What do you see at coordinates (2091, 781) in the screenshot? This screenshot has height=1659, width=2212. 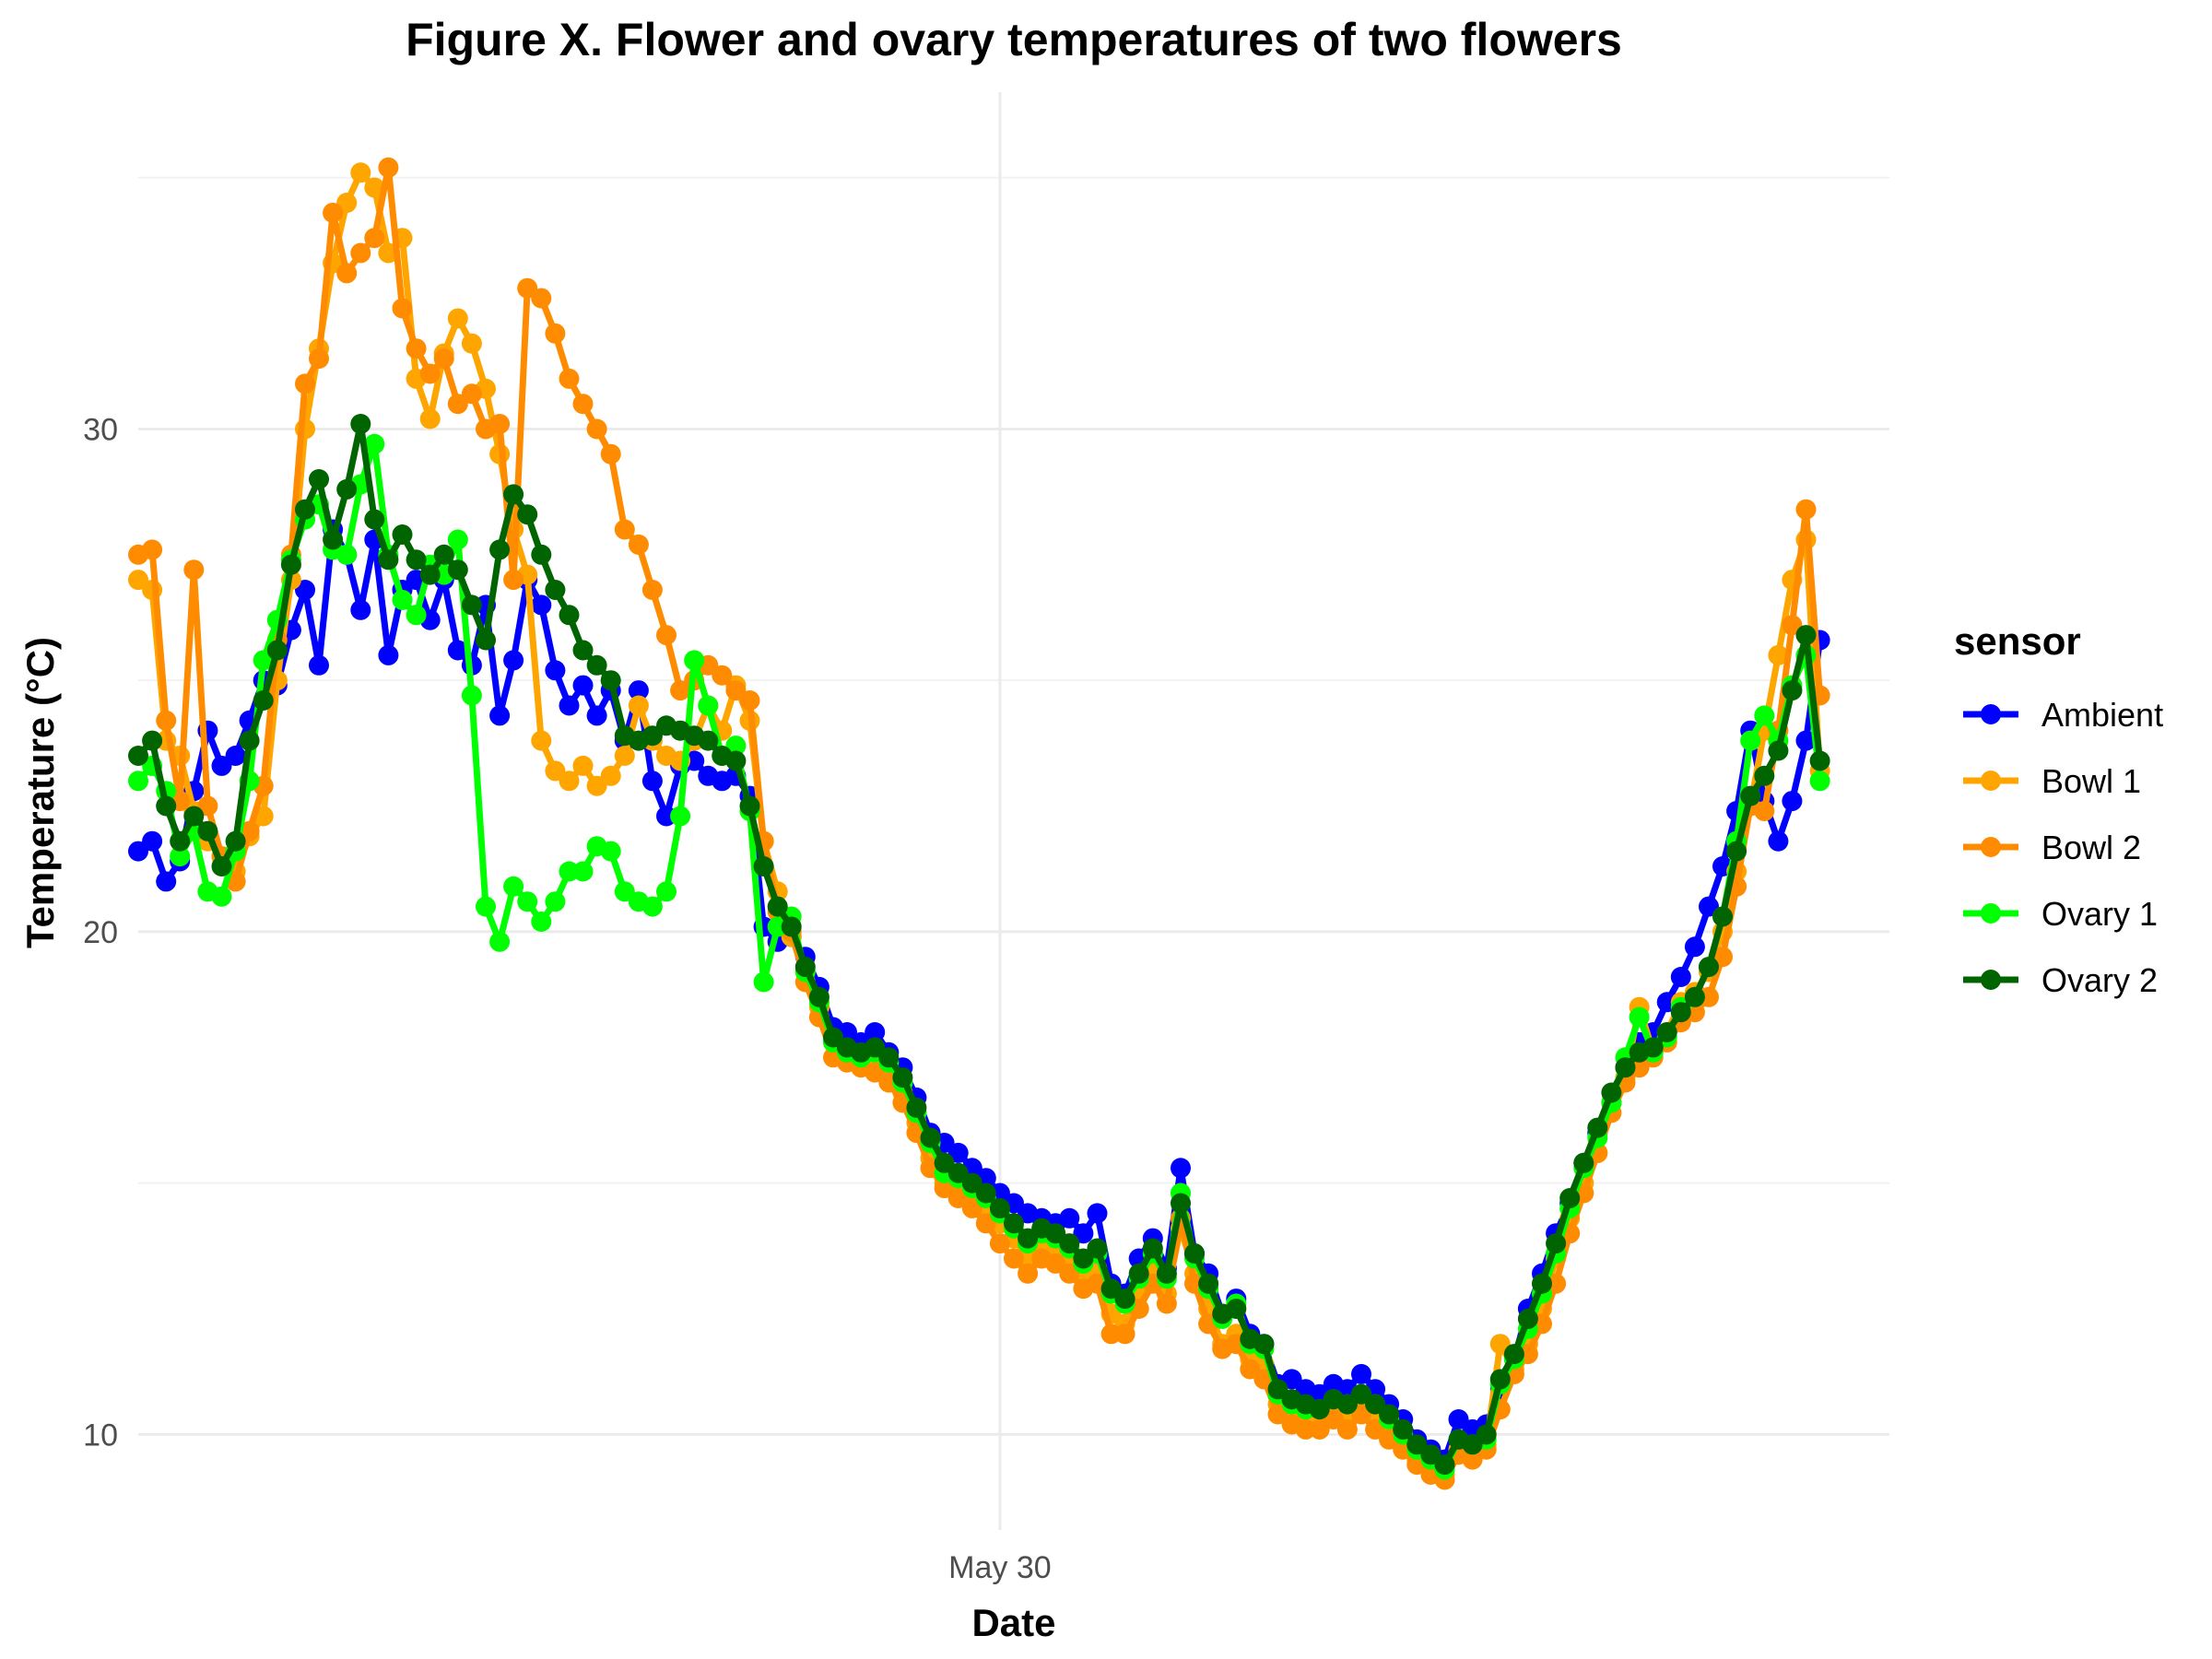 I see `legend-label: Bowl 1` at bounding box center [2091, 781].